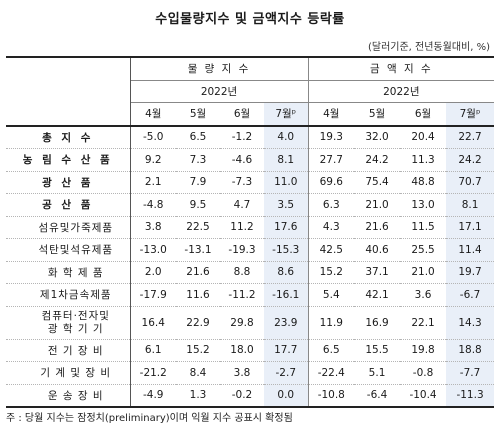 This screenshot has width=500, height=433. I want to click on value-cell: -11.3, so click(470, 396).